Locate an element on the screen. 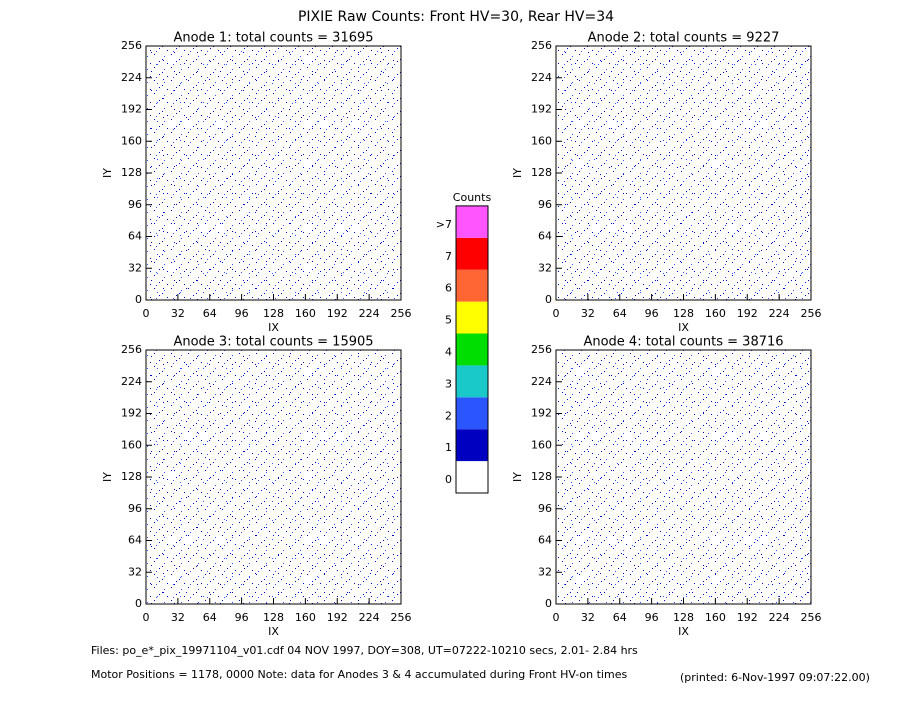 The image size is (913, 705). colorbar-title: Counts is located at coordinates (472, 197).